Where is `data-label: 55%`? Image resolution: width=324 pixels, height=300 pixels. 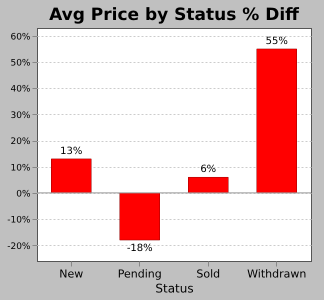 data-label: 55% is located at coordinates (277, 41).